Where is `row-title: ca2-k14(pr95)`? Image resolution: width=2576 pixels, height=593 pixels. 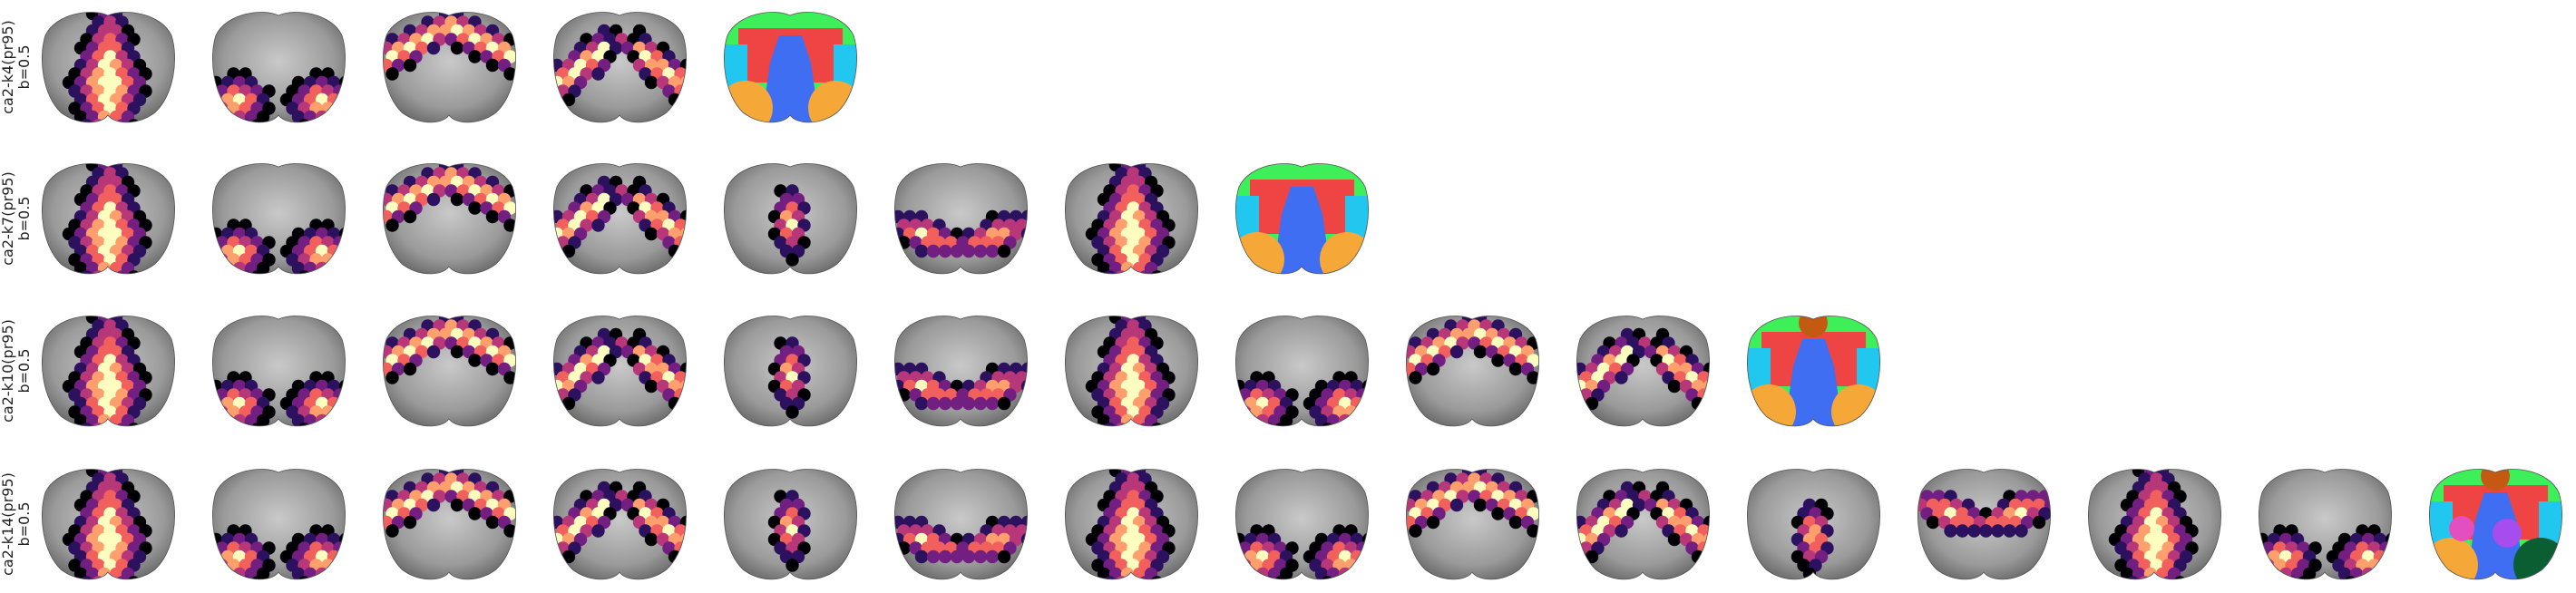 row-title: ca2-k14(pr95) is located at coordinates (8, 524).